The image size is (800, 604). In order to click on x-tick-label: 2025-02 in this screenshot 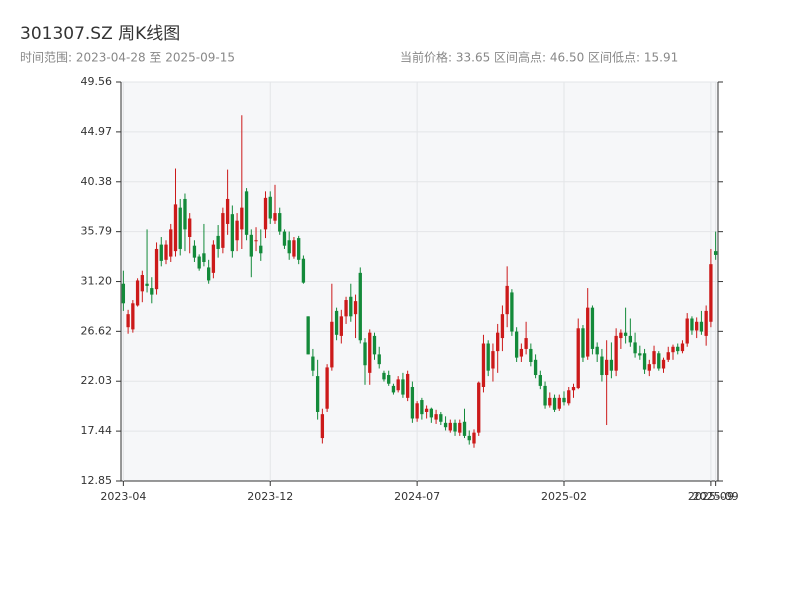, I will do `click(564, 496)`.